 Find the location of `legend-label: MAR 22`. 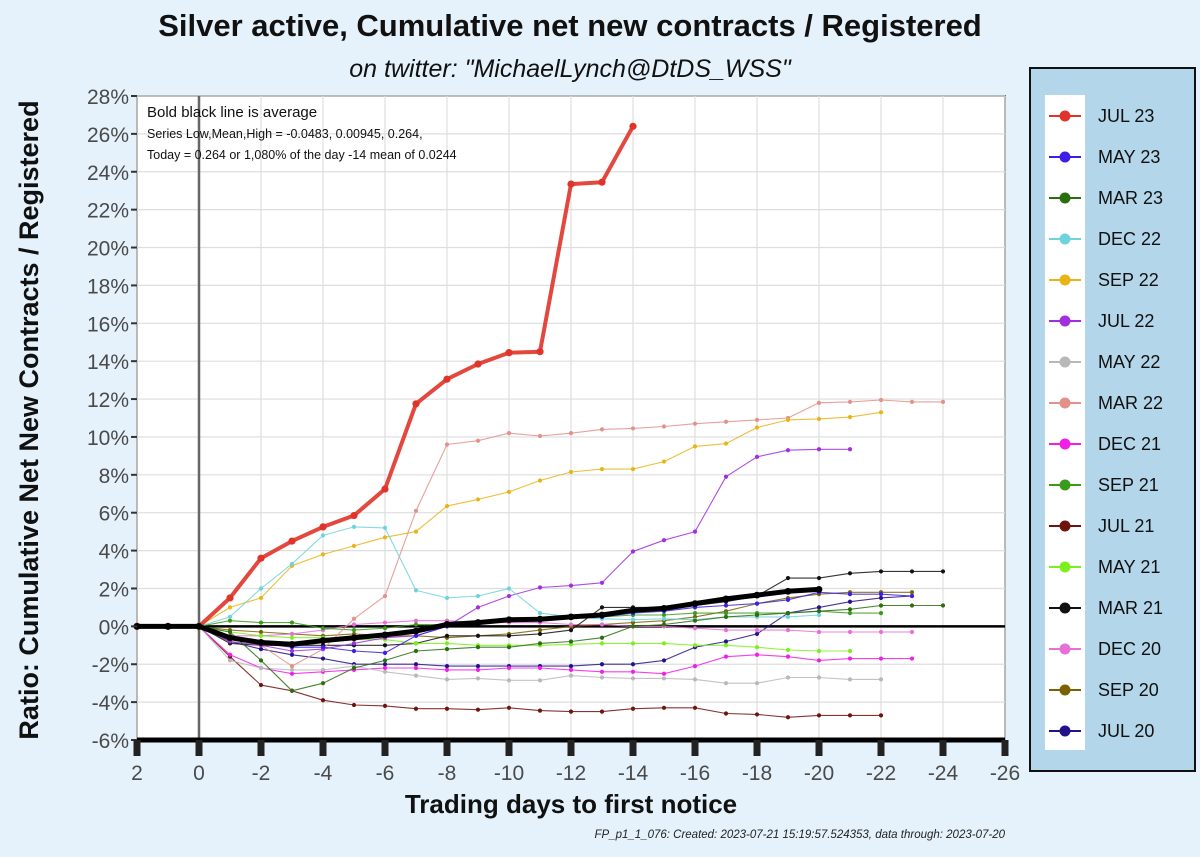

legend-label: MAR 22 is located at coordinates (1130, 403).